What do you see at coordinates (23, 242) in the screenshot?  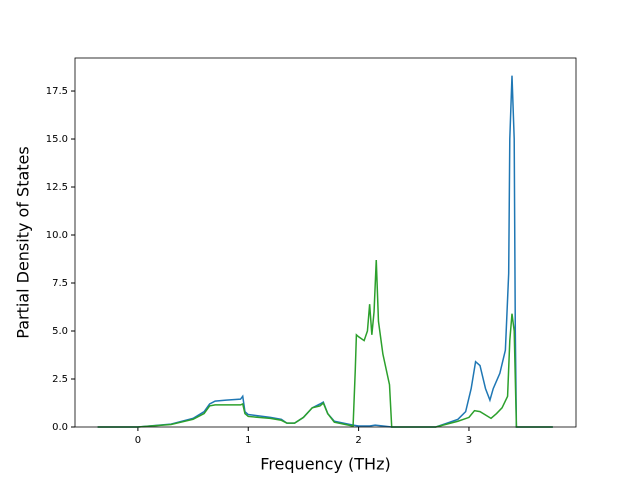 I see `y-axis-label: Partial Density of States` at bounding box center [23, 242].